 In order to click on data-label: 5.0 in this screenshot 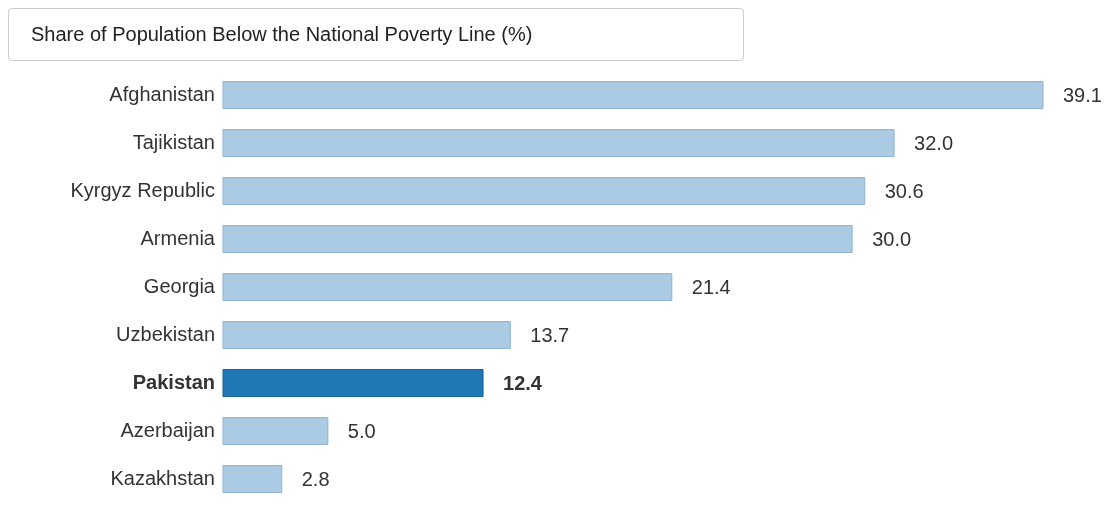, I will do `click(361, 431)`.